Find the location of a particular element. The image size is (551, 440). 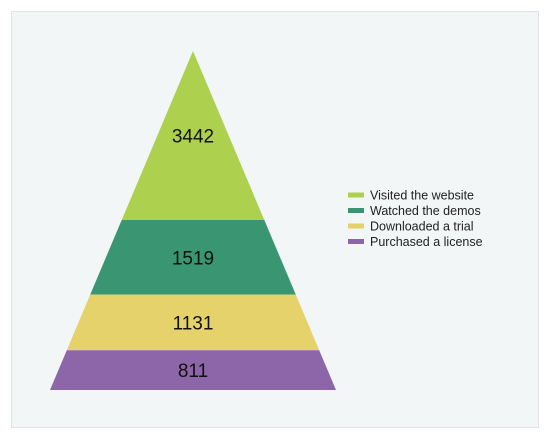

pyramid-slice-watched-demos is located at coordinates (193, 257).